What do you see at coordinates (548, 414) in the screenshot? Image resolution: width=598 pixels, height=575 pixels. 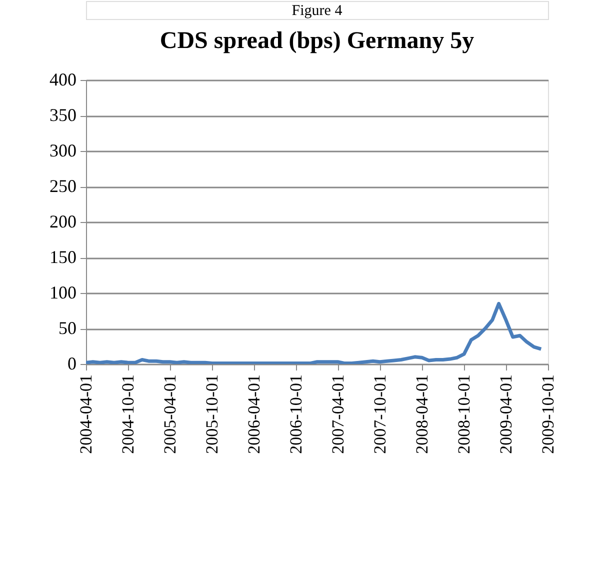 I see `x-tick-label: 2009-10-01` at bounding box center [548, 414].